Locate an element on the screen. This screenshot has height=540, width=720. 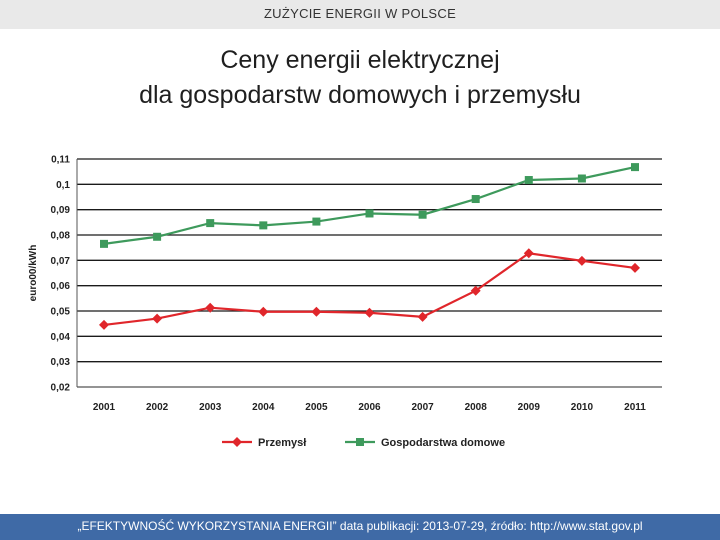
x-tick-label: 2011 is located at coordinates (635, 407).